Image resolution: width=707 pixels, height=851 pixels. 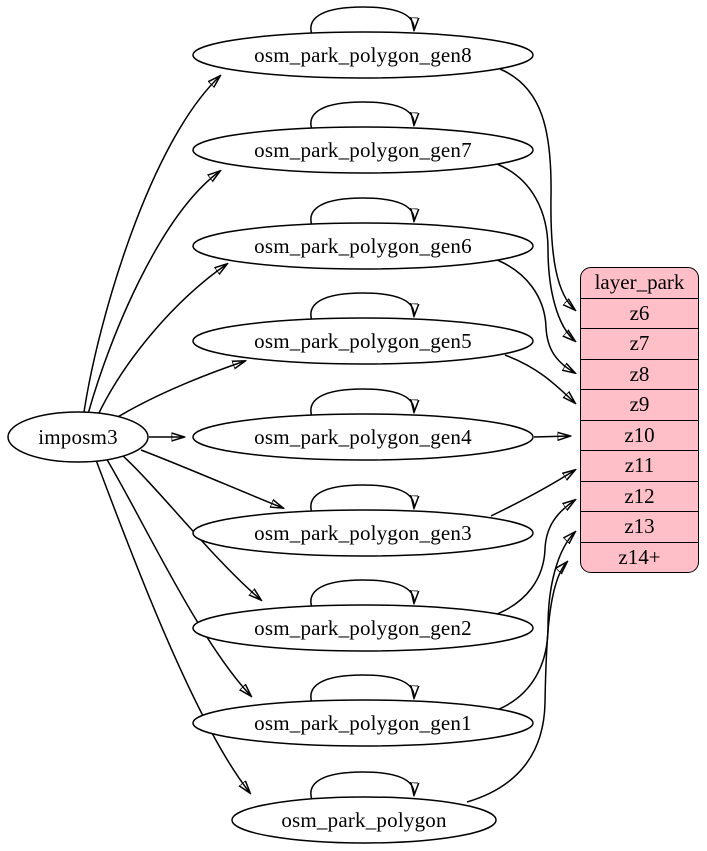 I want to click on layer-park-header: layer_park, so click(x=639, y=282).